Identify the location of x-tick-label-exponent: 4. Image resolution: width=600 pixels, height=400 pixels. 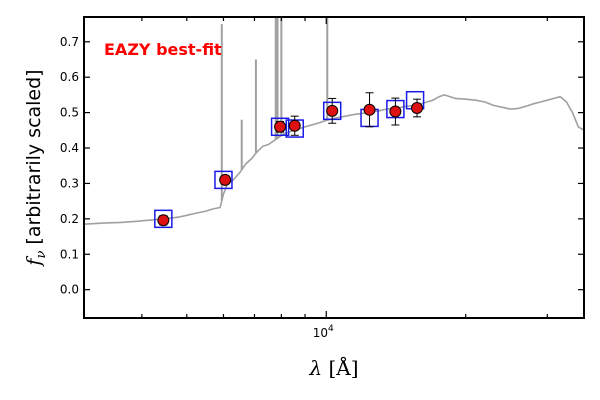
(331, 329).